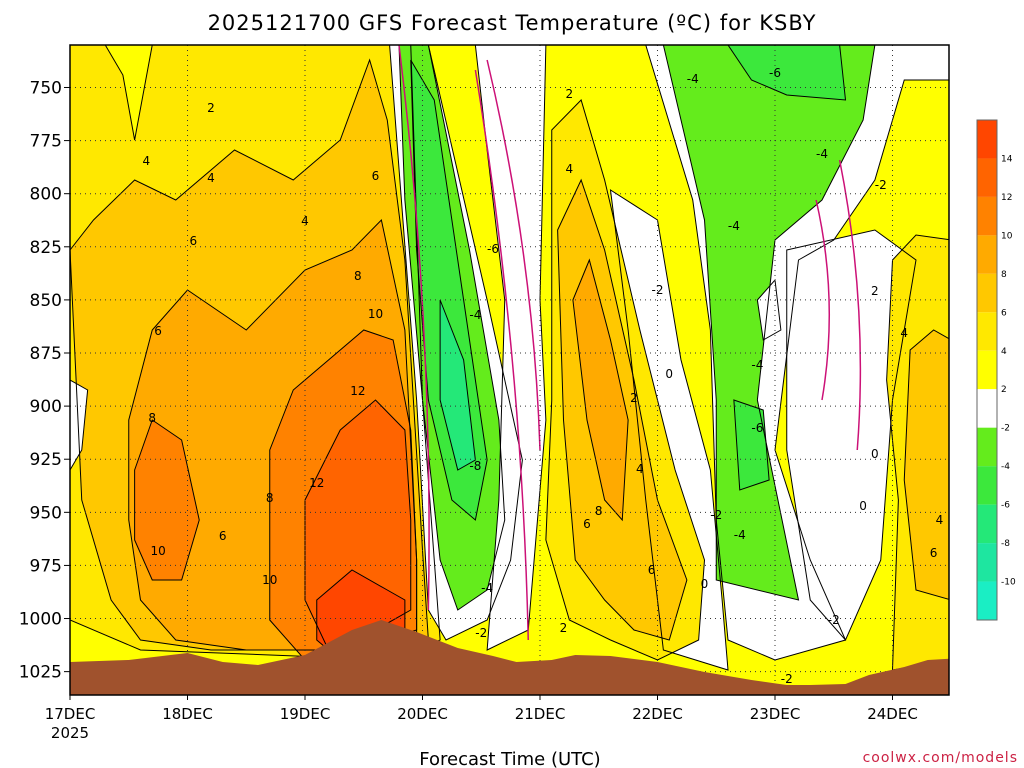  Describe the element at coordinates (46, 566) in the screenshot. I see `y-tick-label: 975` at that location.